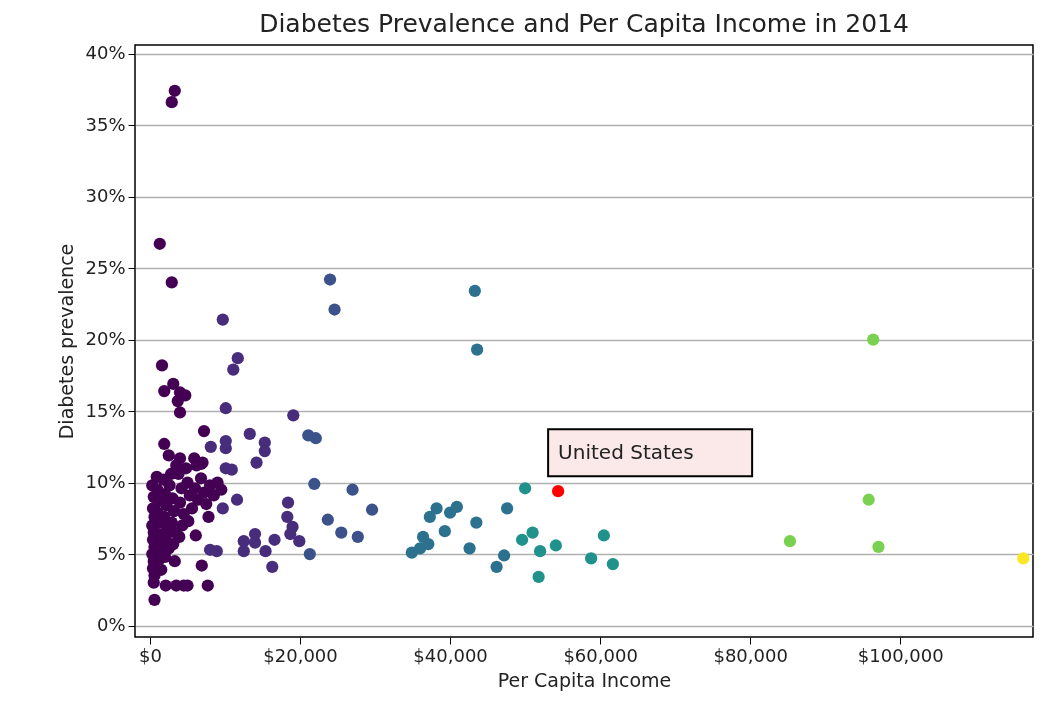 This screenshot has width=1044, height=724. What do you see at coordinates (66, 341) in the screenshot?
I see `y-axis-title: Diabetes prevalence` at bounding box center [66, 341].